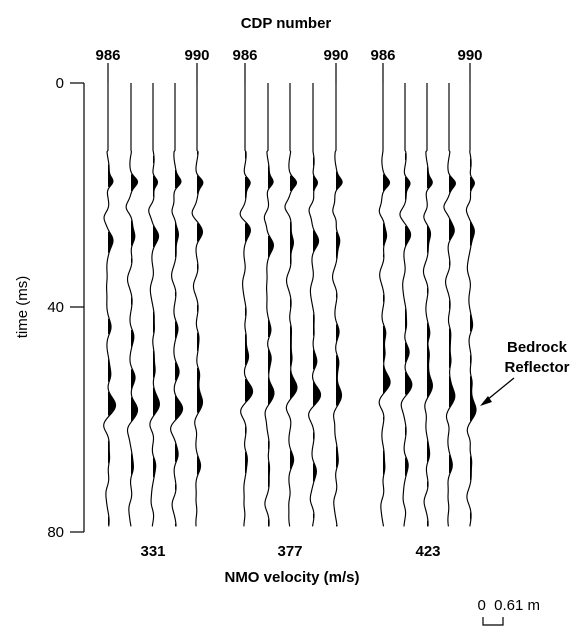  Describe the element at coordinates (197, 305) in the screenshot. I see `trace-p1-cdp990` at that location.